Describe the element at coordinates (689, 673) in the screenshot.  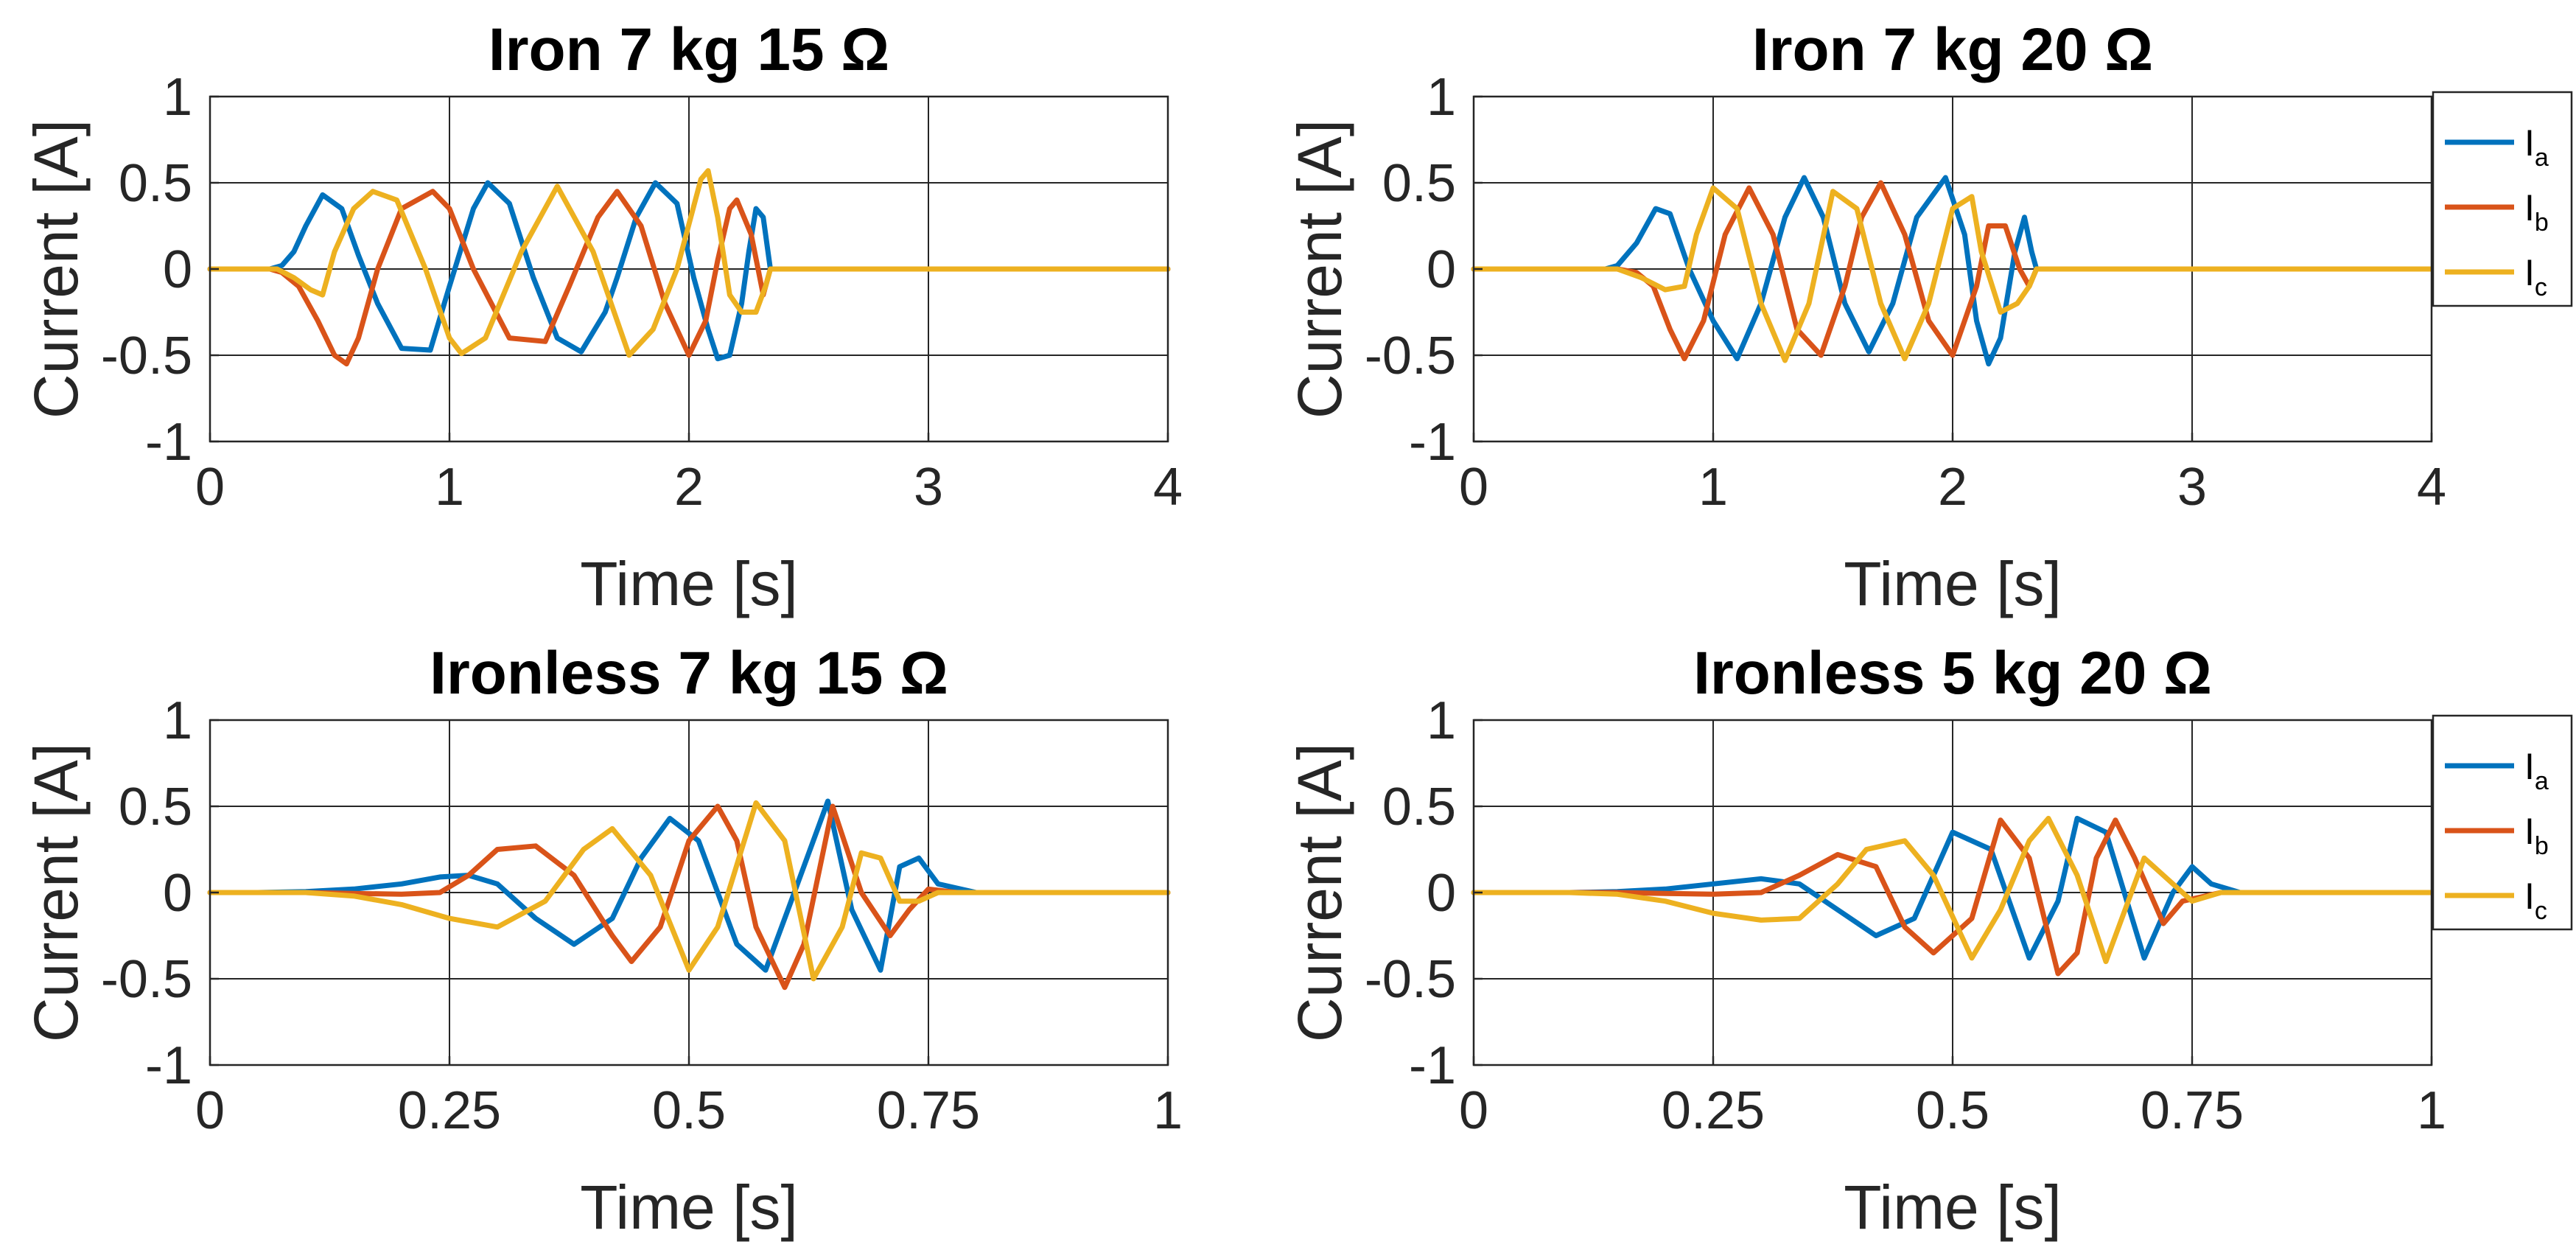
I see `chart-title: Ironless 7 kg 15 Ω` at that location.